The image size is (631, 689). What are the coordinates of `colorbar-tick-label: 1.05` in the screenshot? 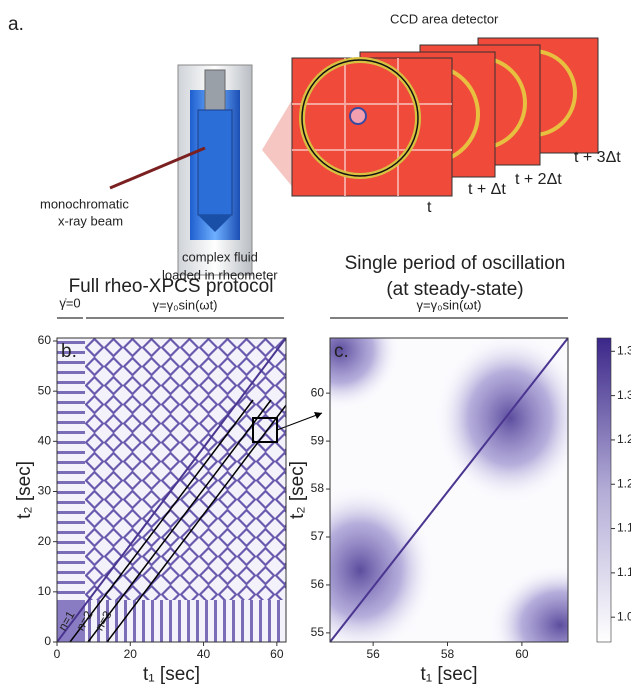 It's located at (624, 616).